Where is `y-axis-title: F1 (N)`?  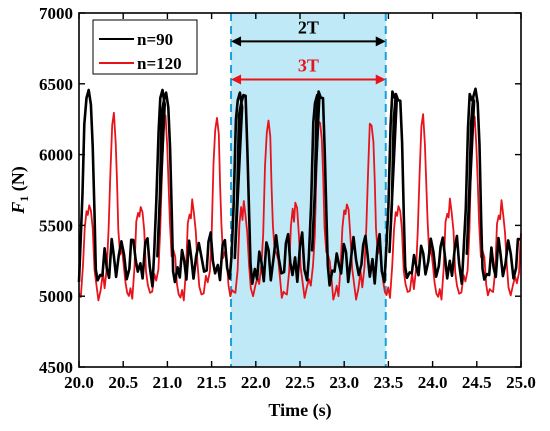
y-axis-title: F1 (N) is located at coordinates (19, 190).